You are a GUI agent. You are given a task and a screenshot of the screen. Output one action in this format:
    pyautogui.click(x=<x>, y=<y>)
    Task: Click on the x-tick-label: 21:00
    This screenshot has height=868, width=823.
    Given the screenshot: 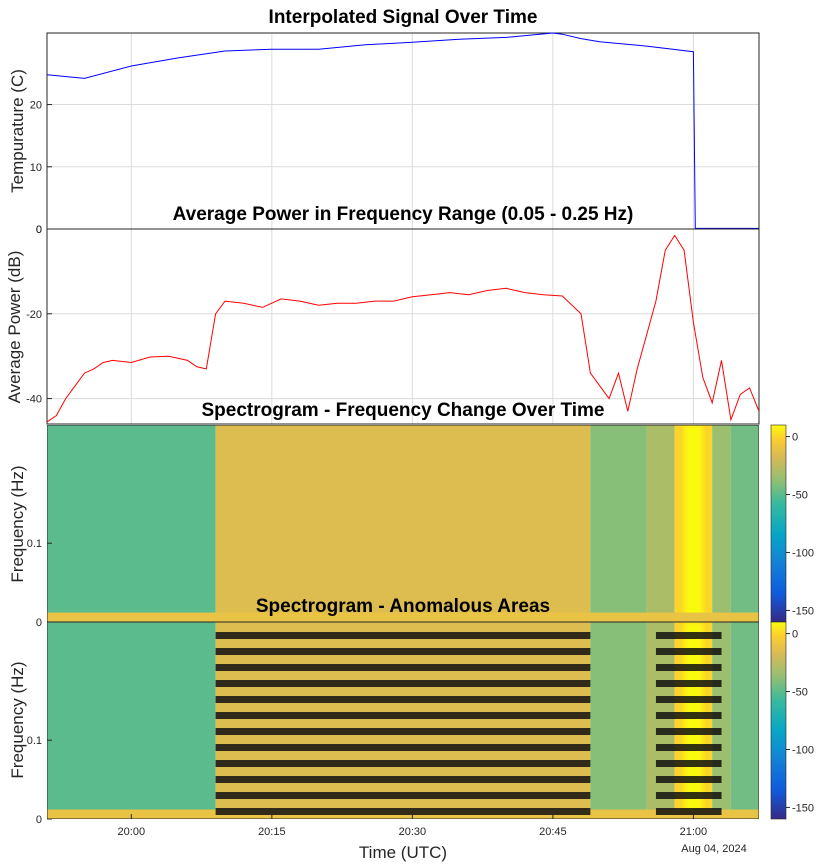 What is the action you would take?
    pyautogui.click(x=694, y=832)
    